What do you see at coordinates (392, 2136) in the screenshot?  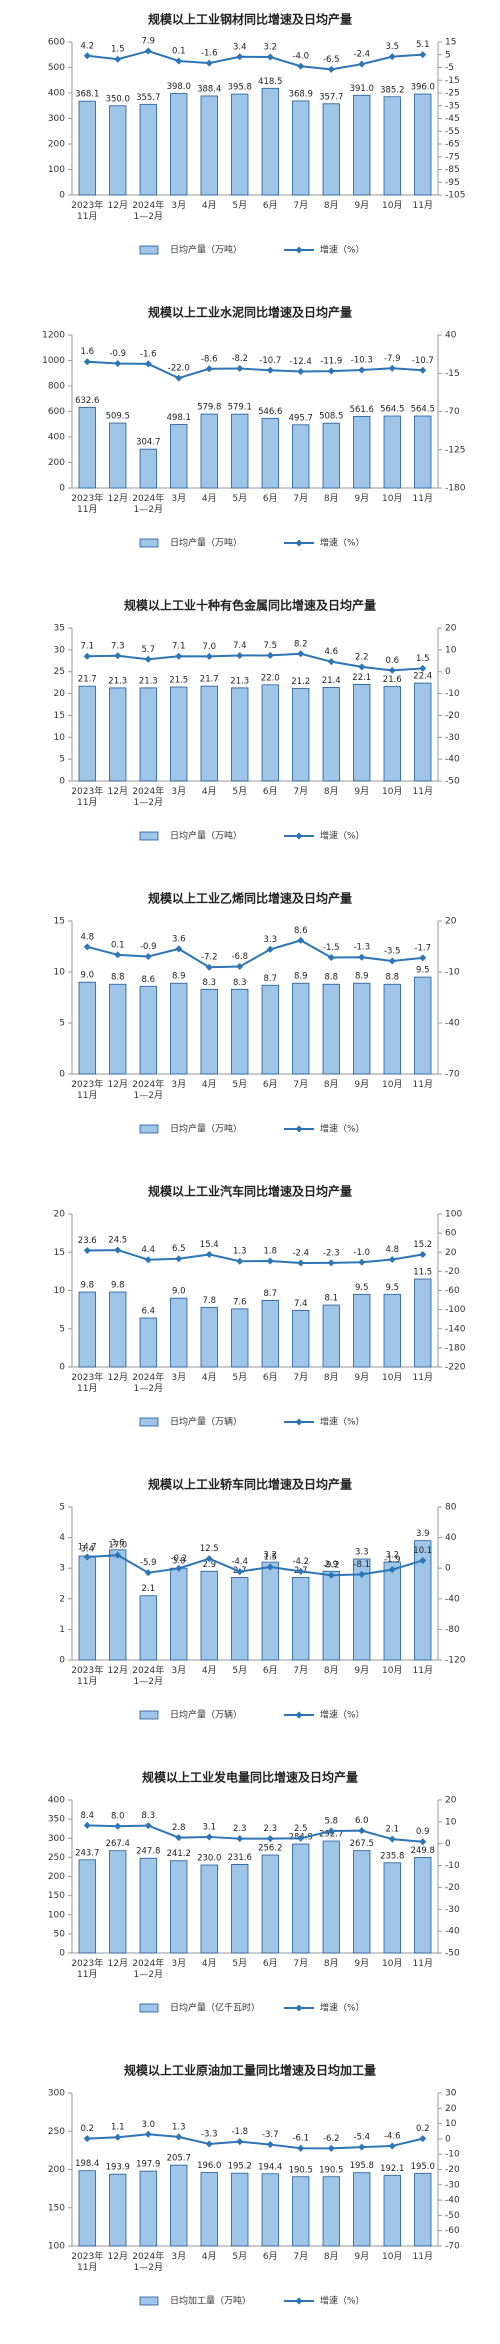 I see `line-value-label: -4.6` at bounding box center [392, 2136].